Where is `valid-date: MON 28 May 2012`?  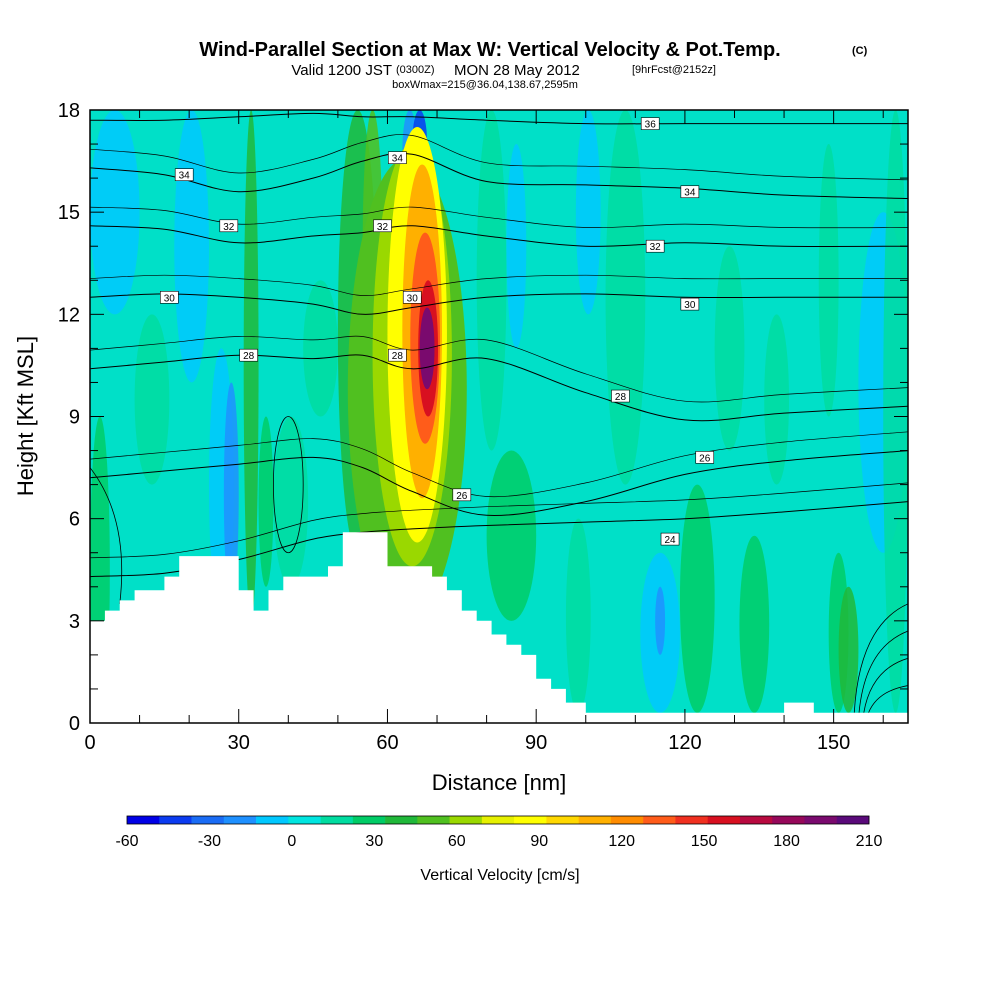 valid-date: MON 28 May 2012 is located at coordinates (517, 70).